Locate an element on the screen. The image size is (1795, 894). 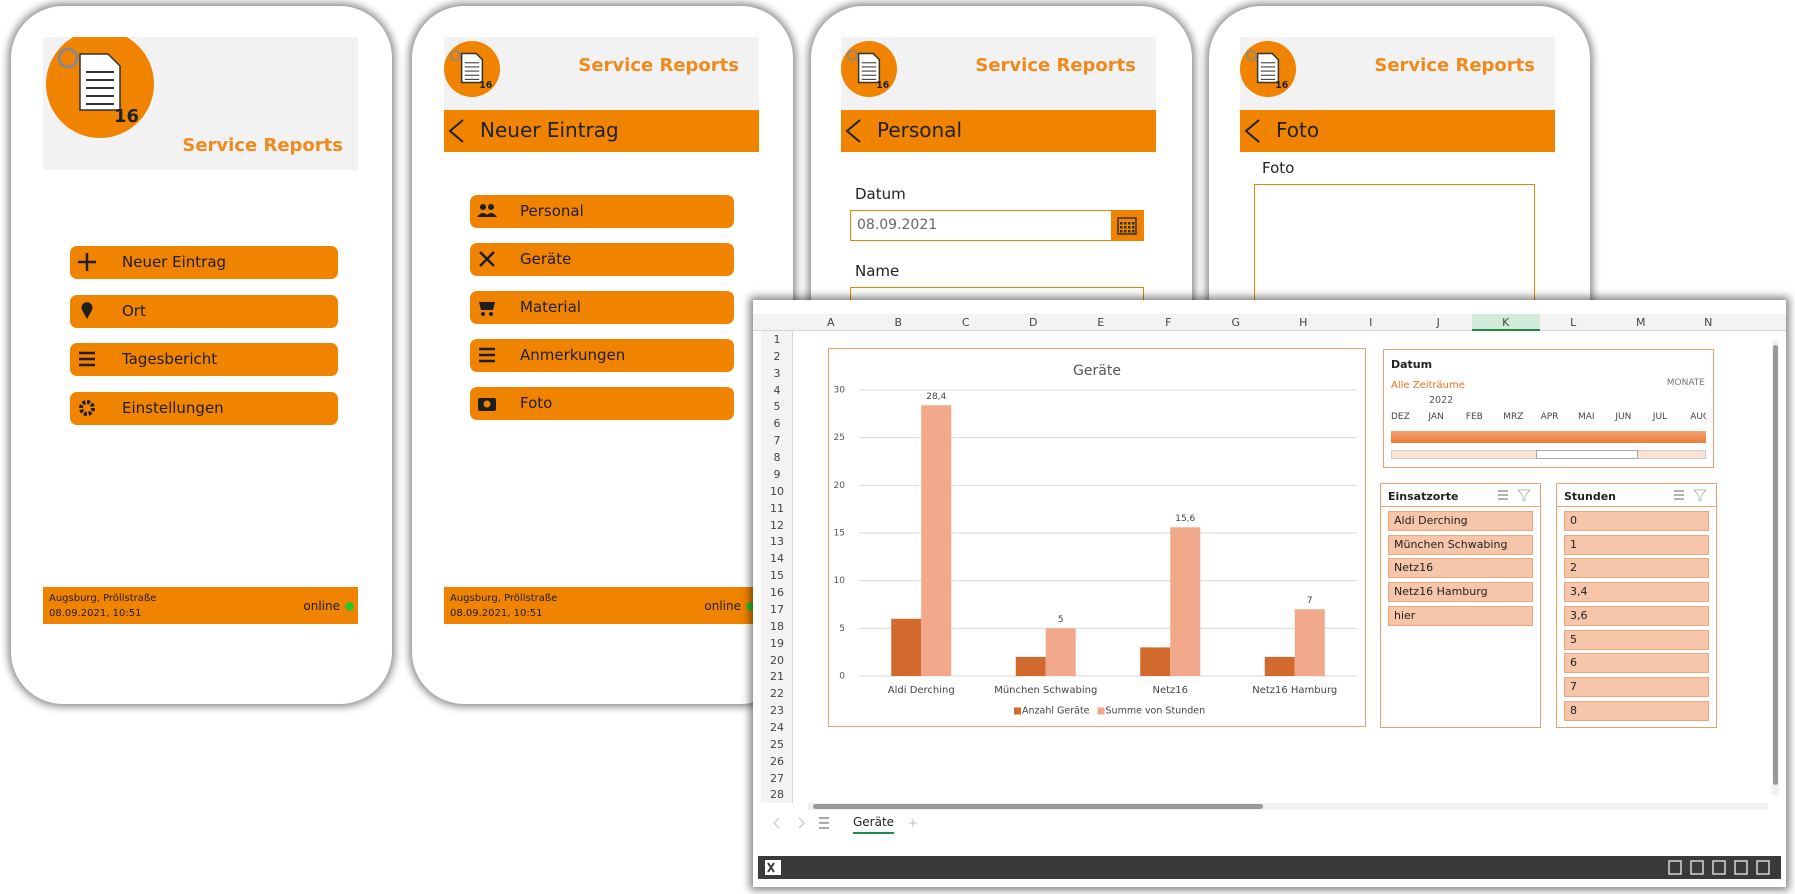
slicer-item: Netz16 Hamburg is located at coordinates (1460, 592).